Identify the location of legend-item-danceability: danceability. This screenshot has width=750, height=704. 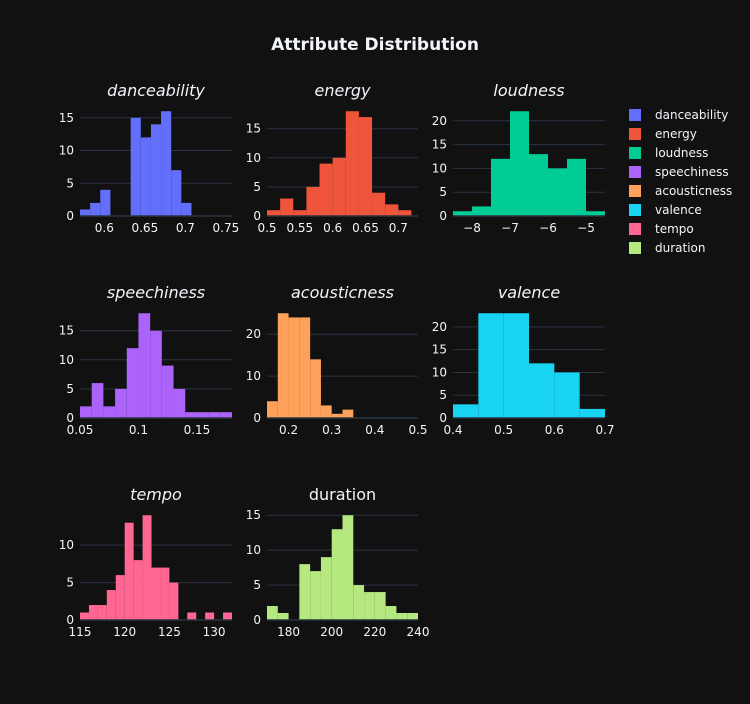
(678, 115).